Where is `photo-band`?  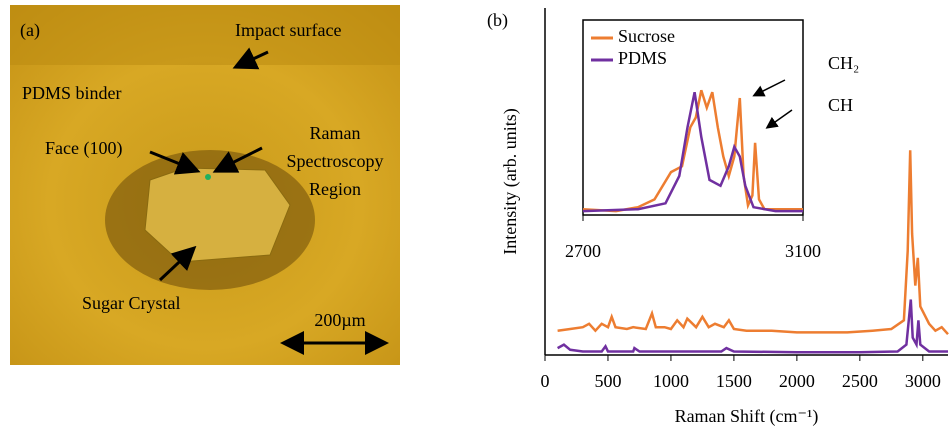 photo-band is located at coordinates (205, 35).